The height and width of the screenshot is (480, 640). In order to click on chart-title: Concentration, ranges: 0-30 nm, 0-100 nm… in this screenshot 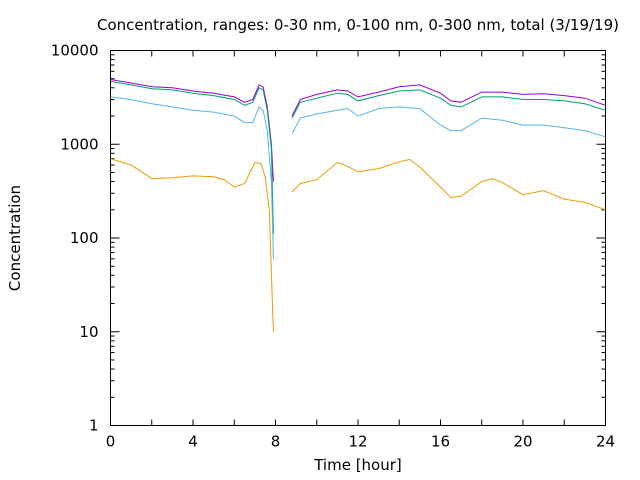, I will do `click(358, 25)`.